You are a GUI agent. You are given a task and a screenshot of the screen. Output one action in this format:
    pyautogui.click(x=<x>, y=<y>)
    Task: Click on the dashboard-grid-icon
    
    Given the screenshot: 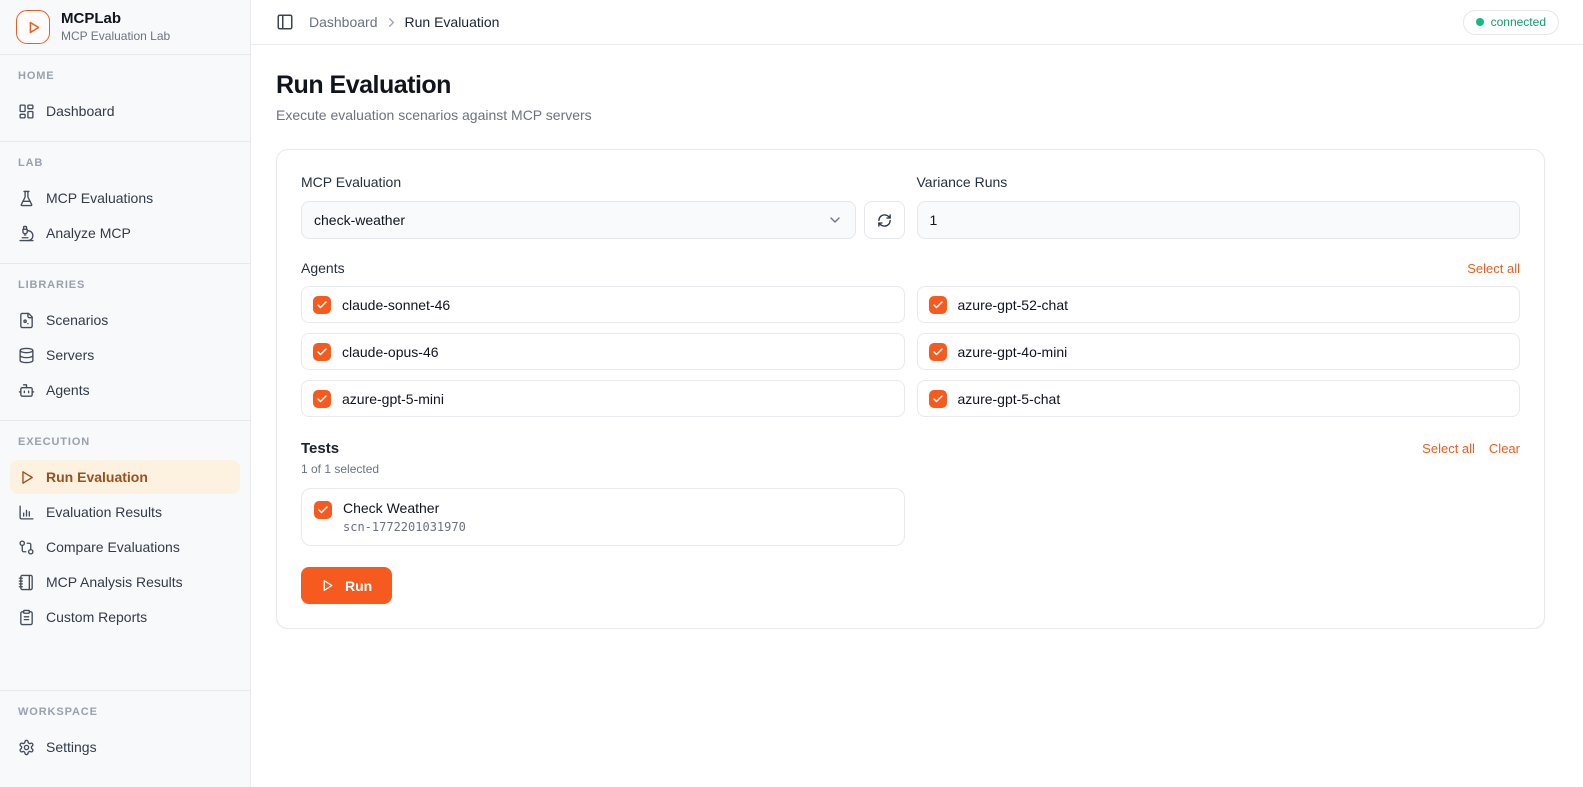 What is the action you would take?
    pyautogui.click(x=26, y=111)
    